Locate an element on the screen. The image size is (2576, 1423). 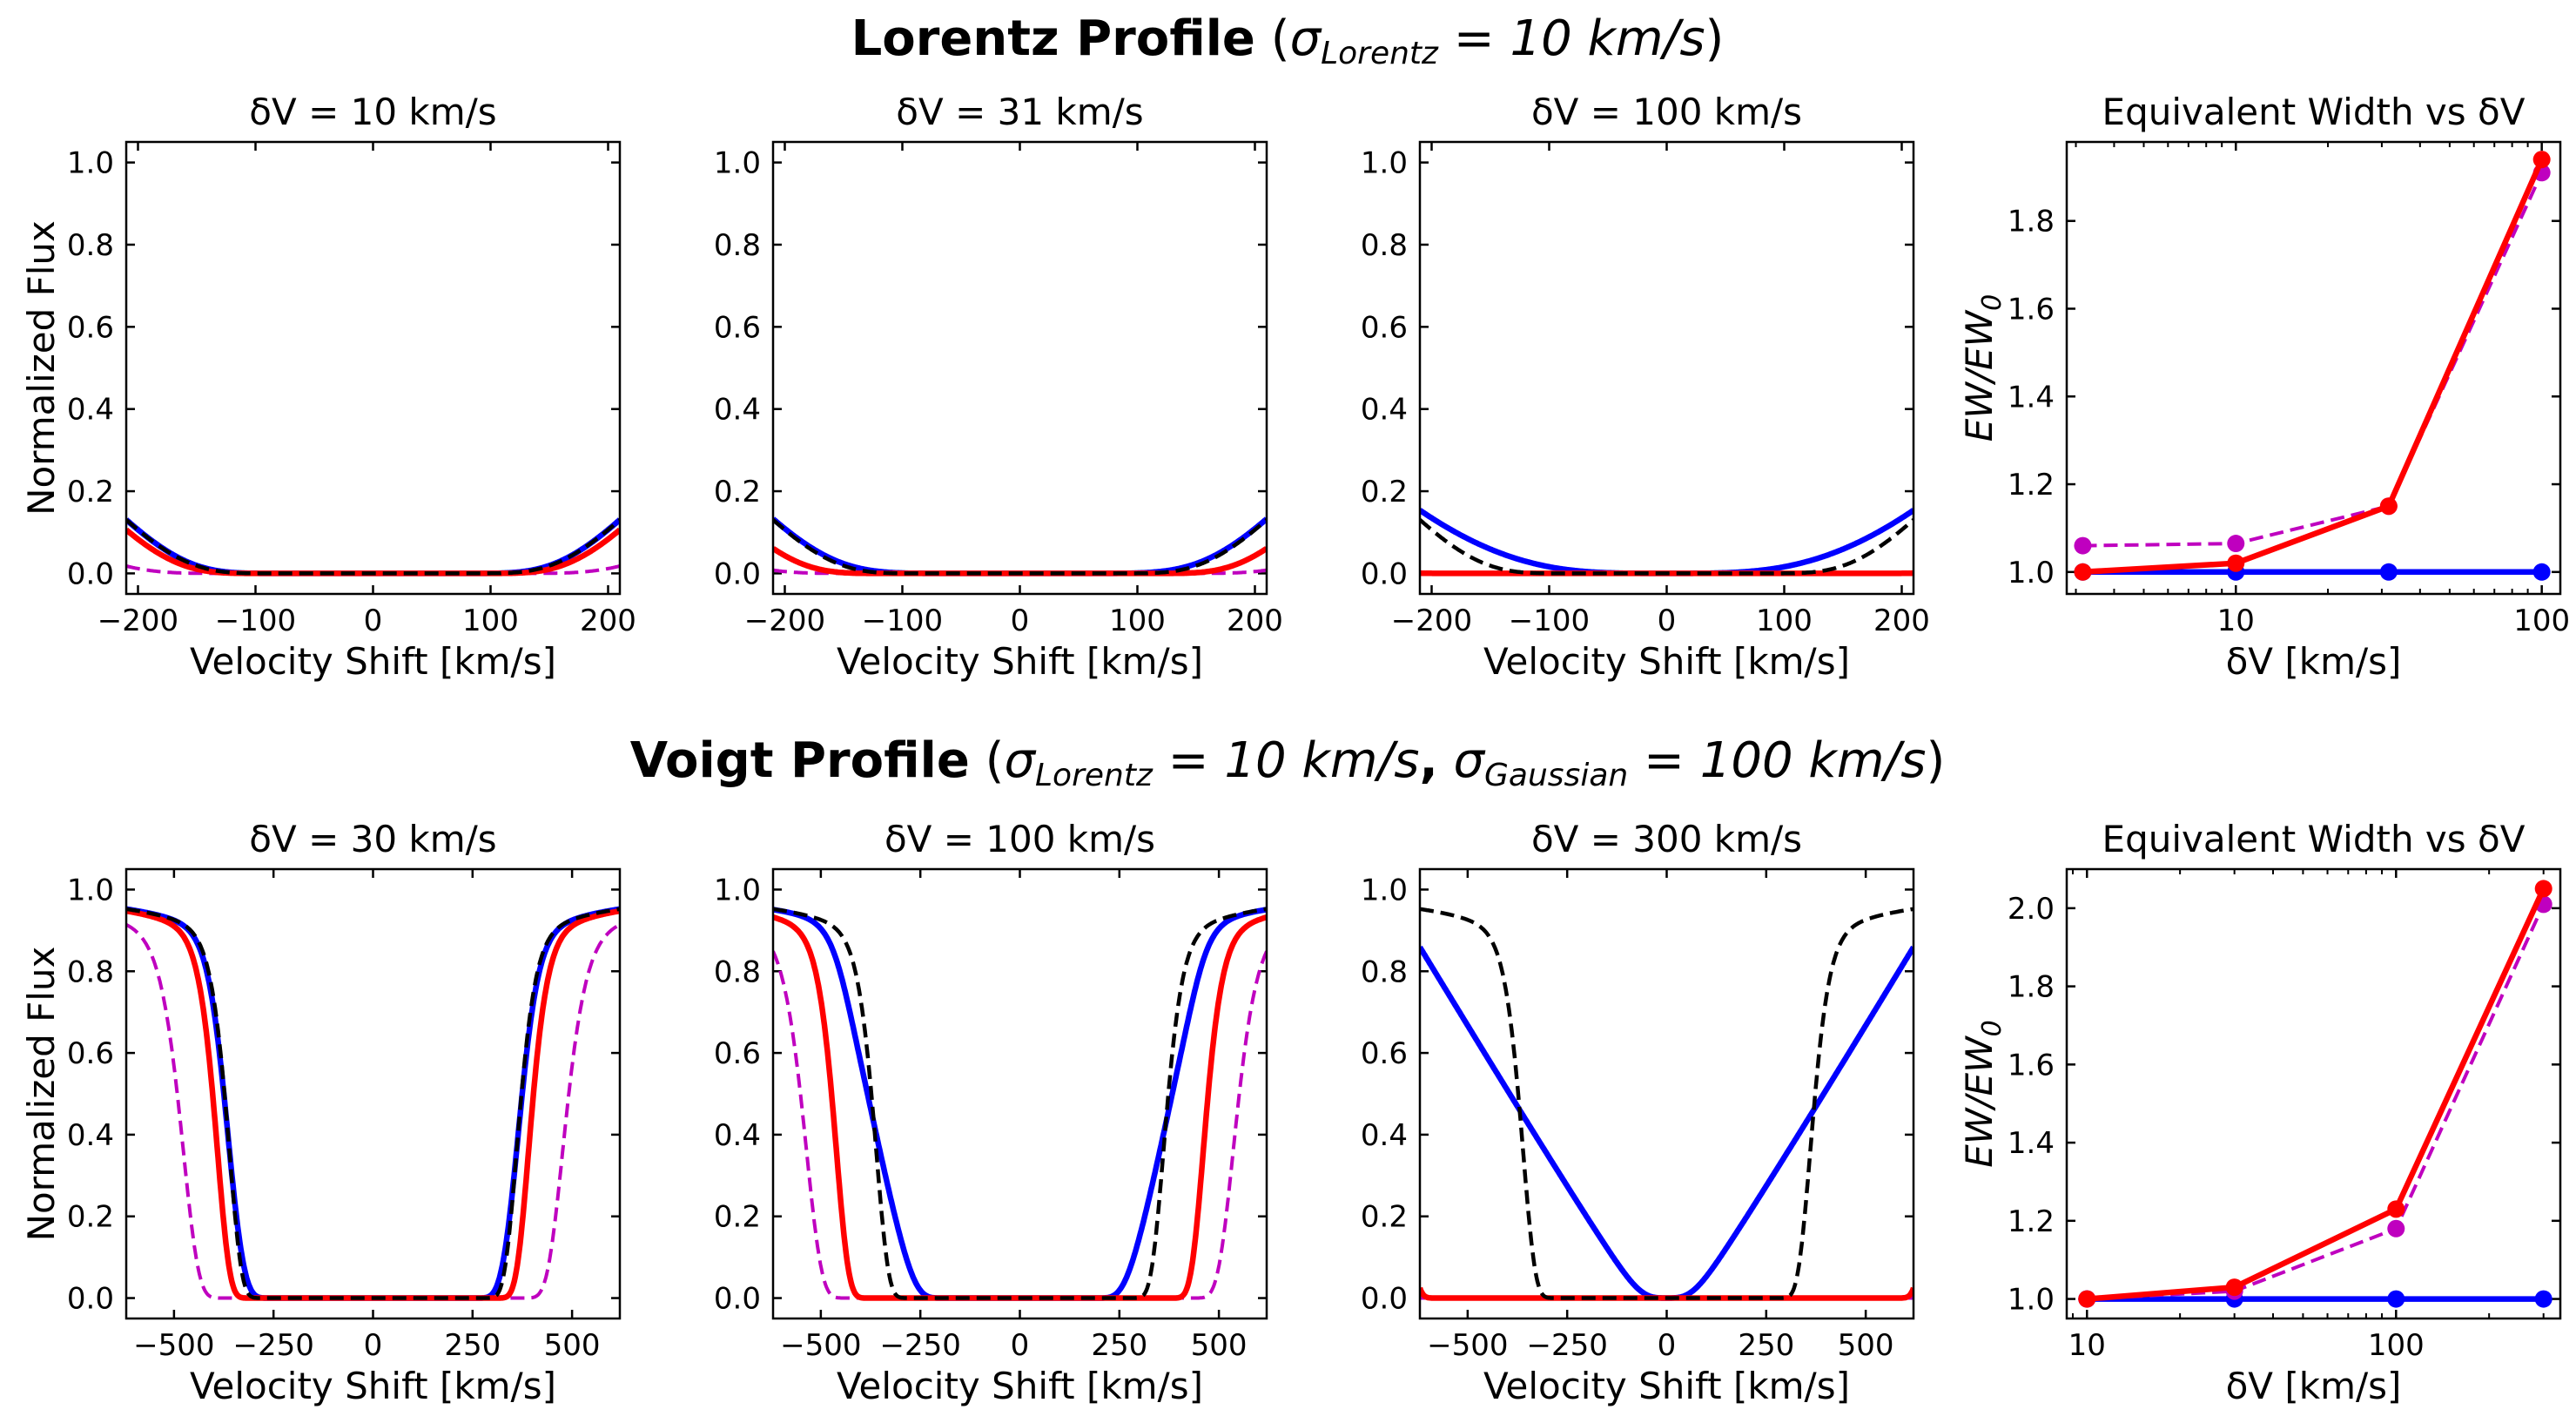
y-axis-label: EW/EW0 is located at coordinates (1983, 1093).